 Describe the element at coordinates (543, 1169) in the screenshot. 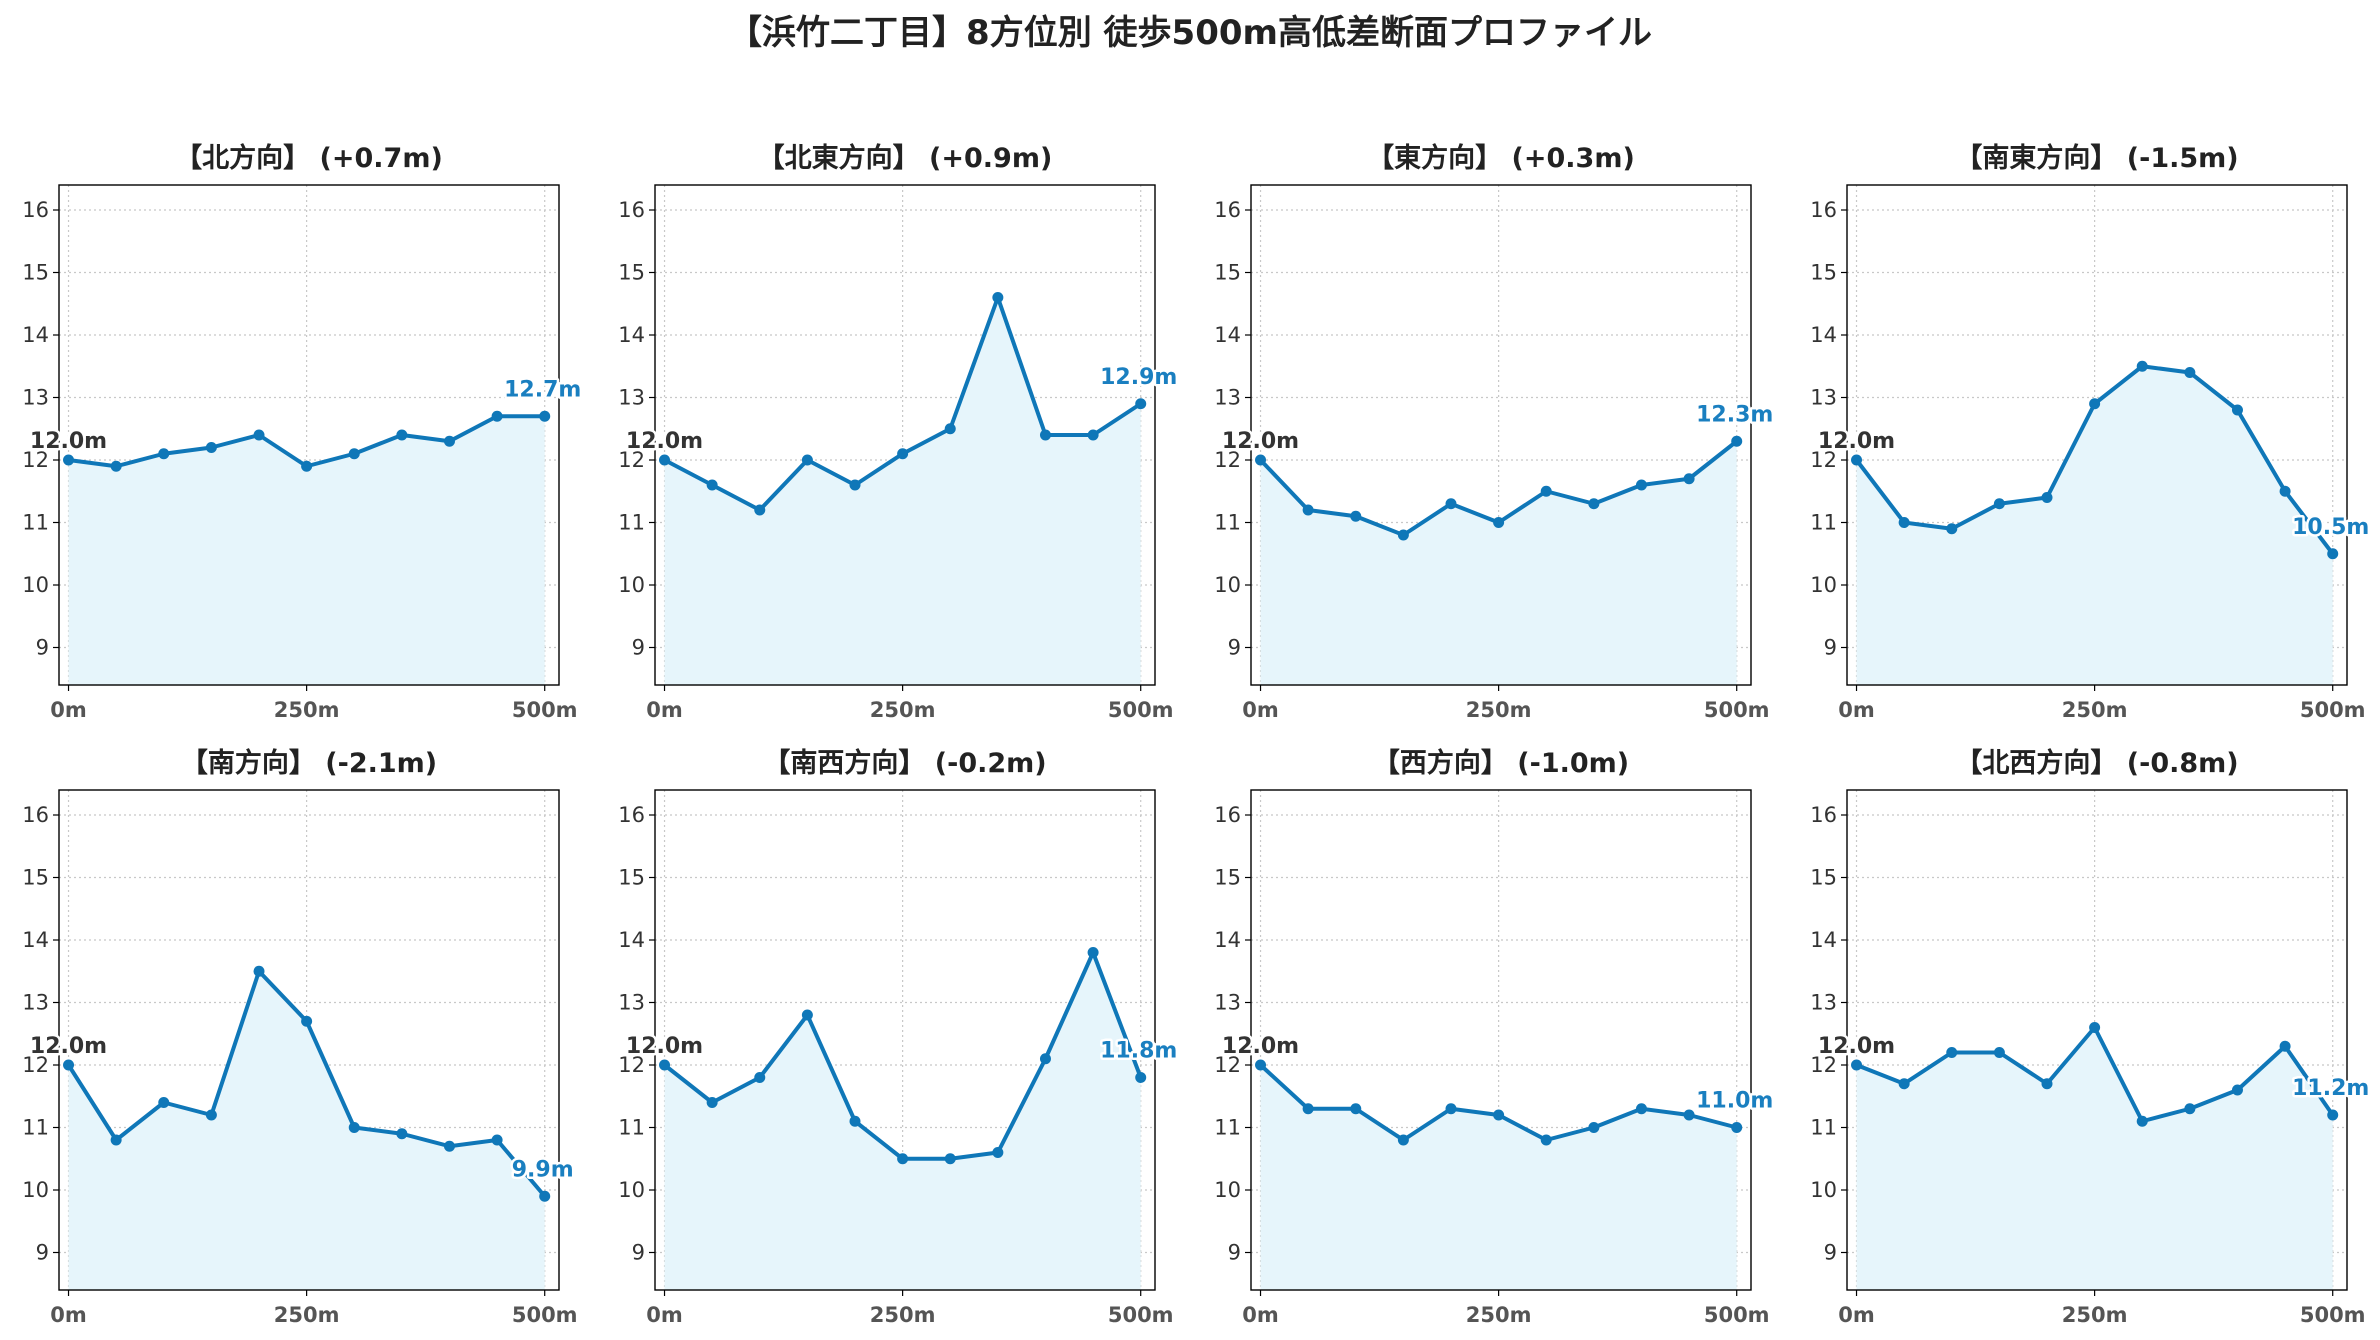

I see `end-elevation-label: 9.9m` at that location.